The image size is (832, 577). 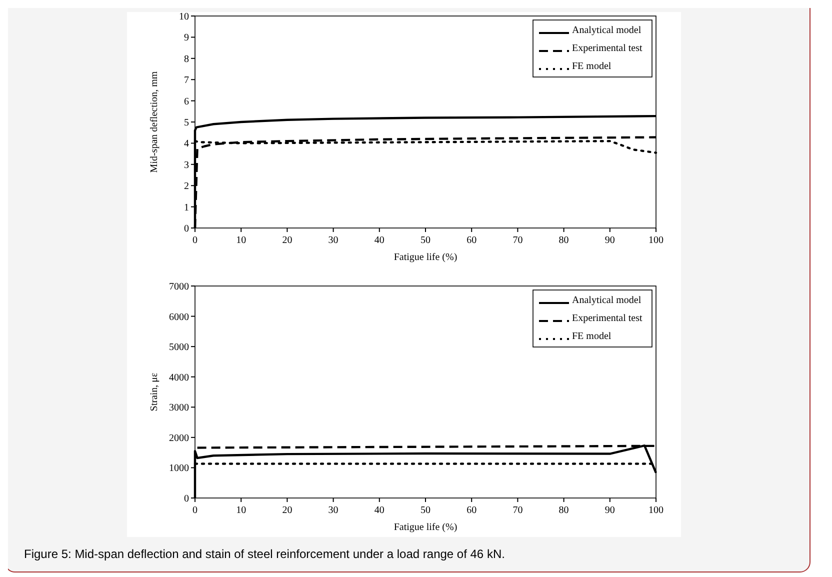 I want to click on caption: Figure 5: Mid-span deflection and stain of steel reinforcement under a load range of 46 kN., so click(x=264, y=554).